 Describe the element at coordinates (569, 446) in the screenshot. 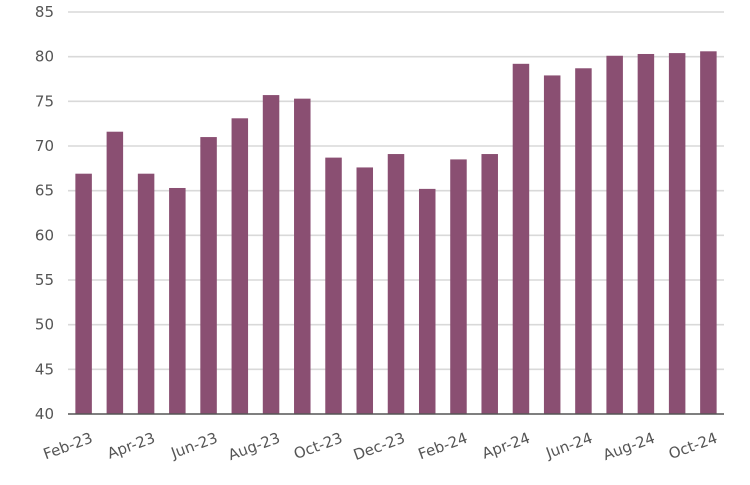

I see `x-tick-label: Jun-24` at that location.